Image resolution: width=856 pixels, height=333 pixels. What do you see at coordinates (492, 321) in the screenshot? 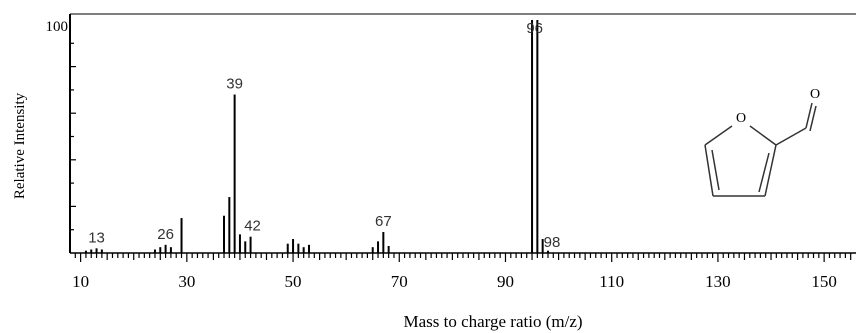
I see `x-axis-label: Mass to charge ratio (m/z)` at bounding box center [492, 321].